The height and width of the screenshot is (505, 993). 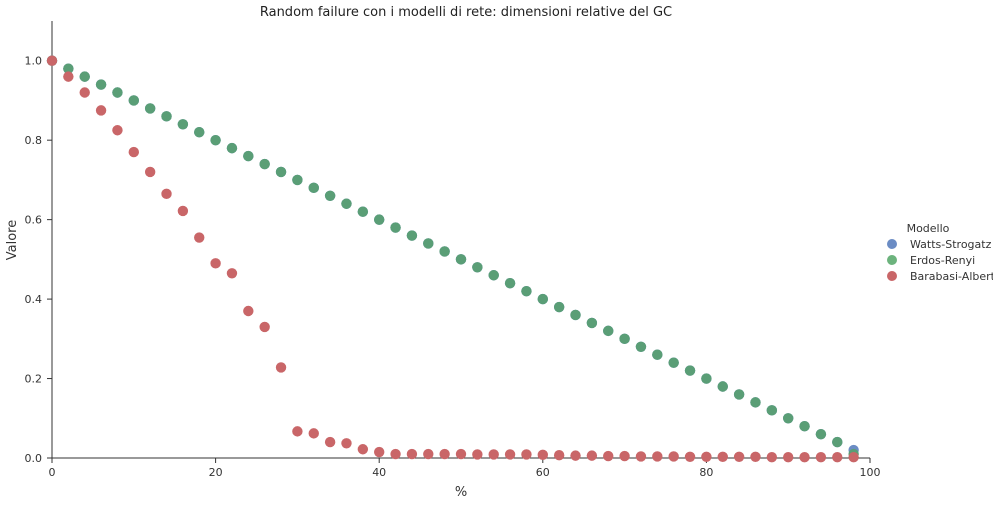 I want to click on legend-item-watts-strogatz: Watts-Strogatz, so click(x=939, y=244).